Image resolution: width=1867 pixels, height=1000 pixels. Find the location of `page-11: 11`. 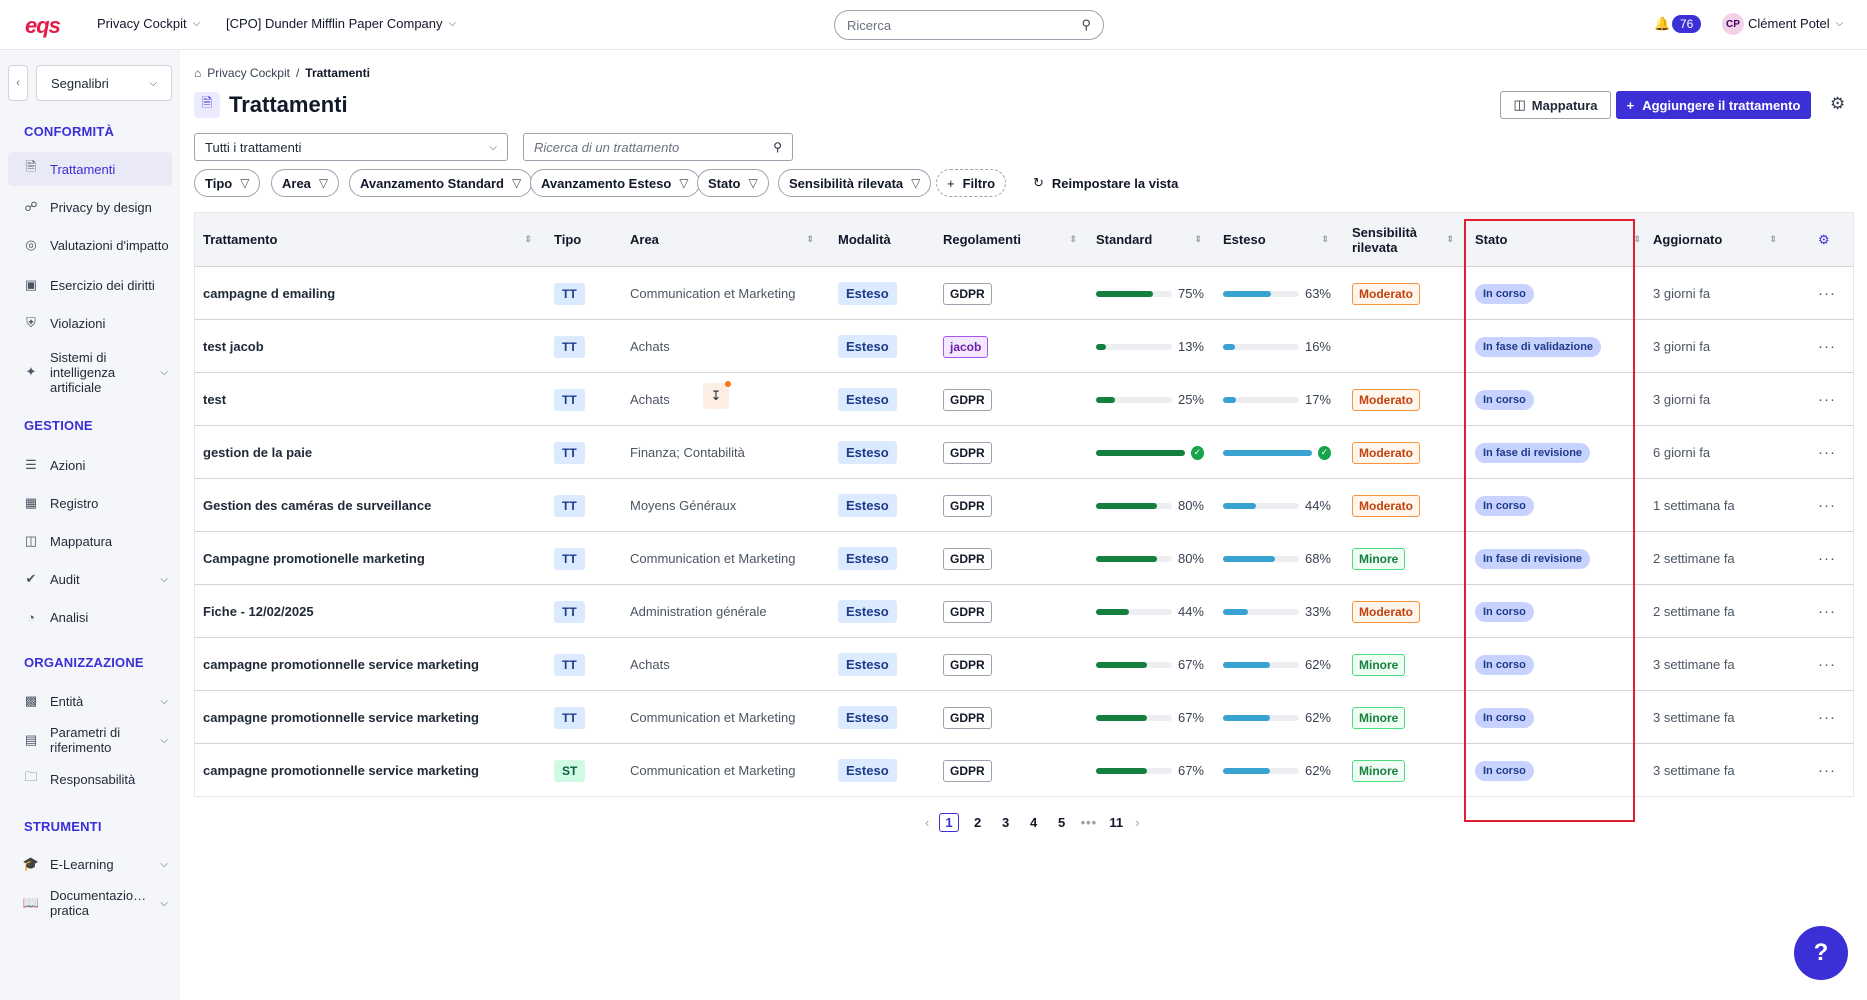

page-11: 11 is located at coordinates (1116, 822).